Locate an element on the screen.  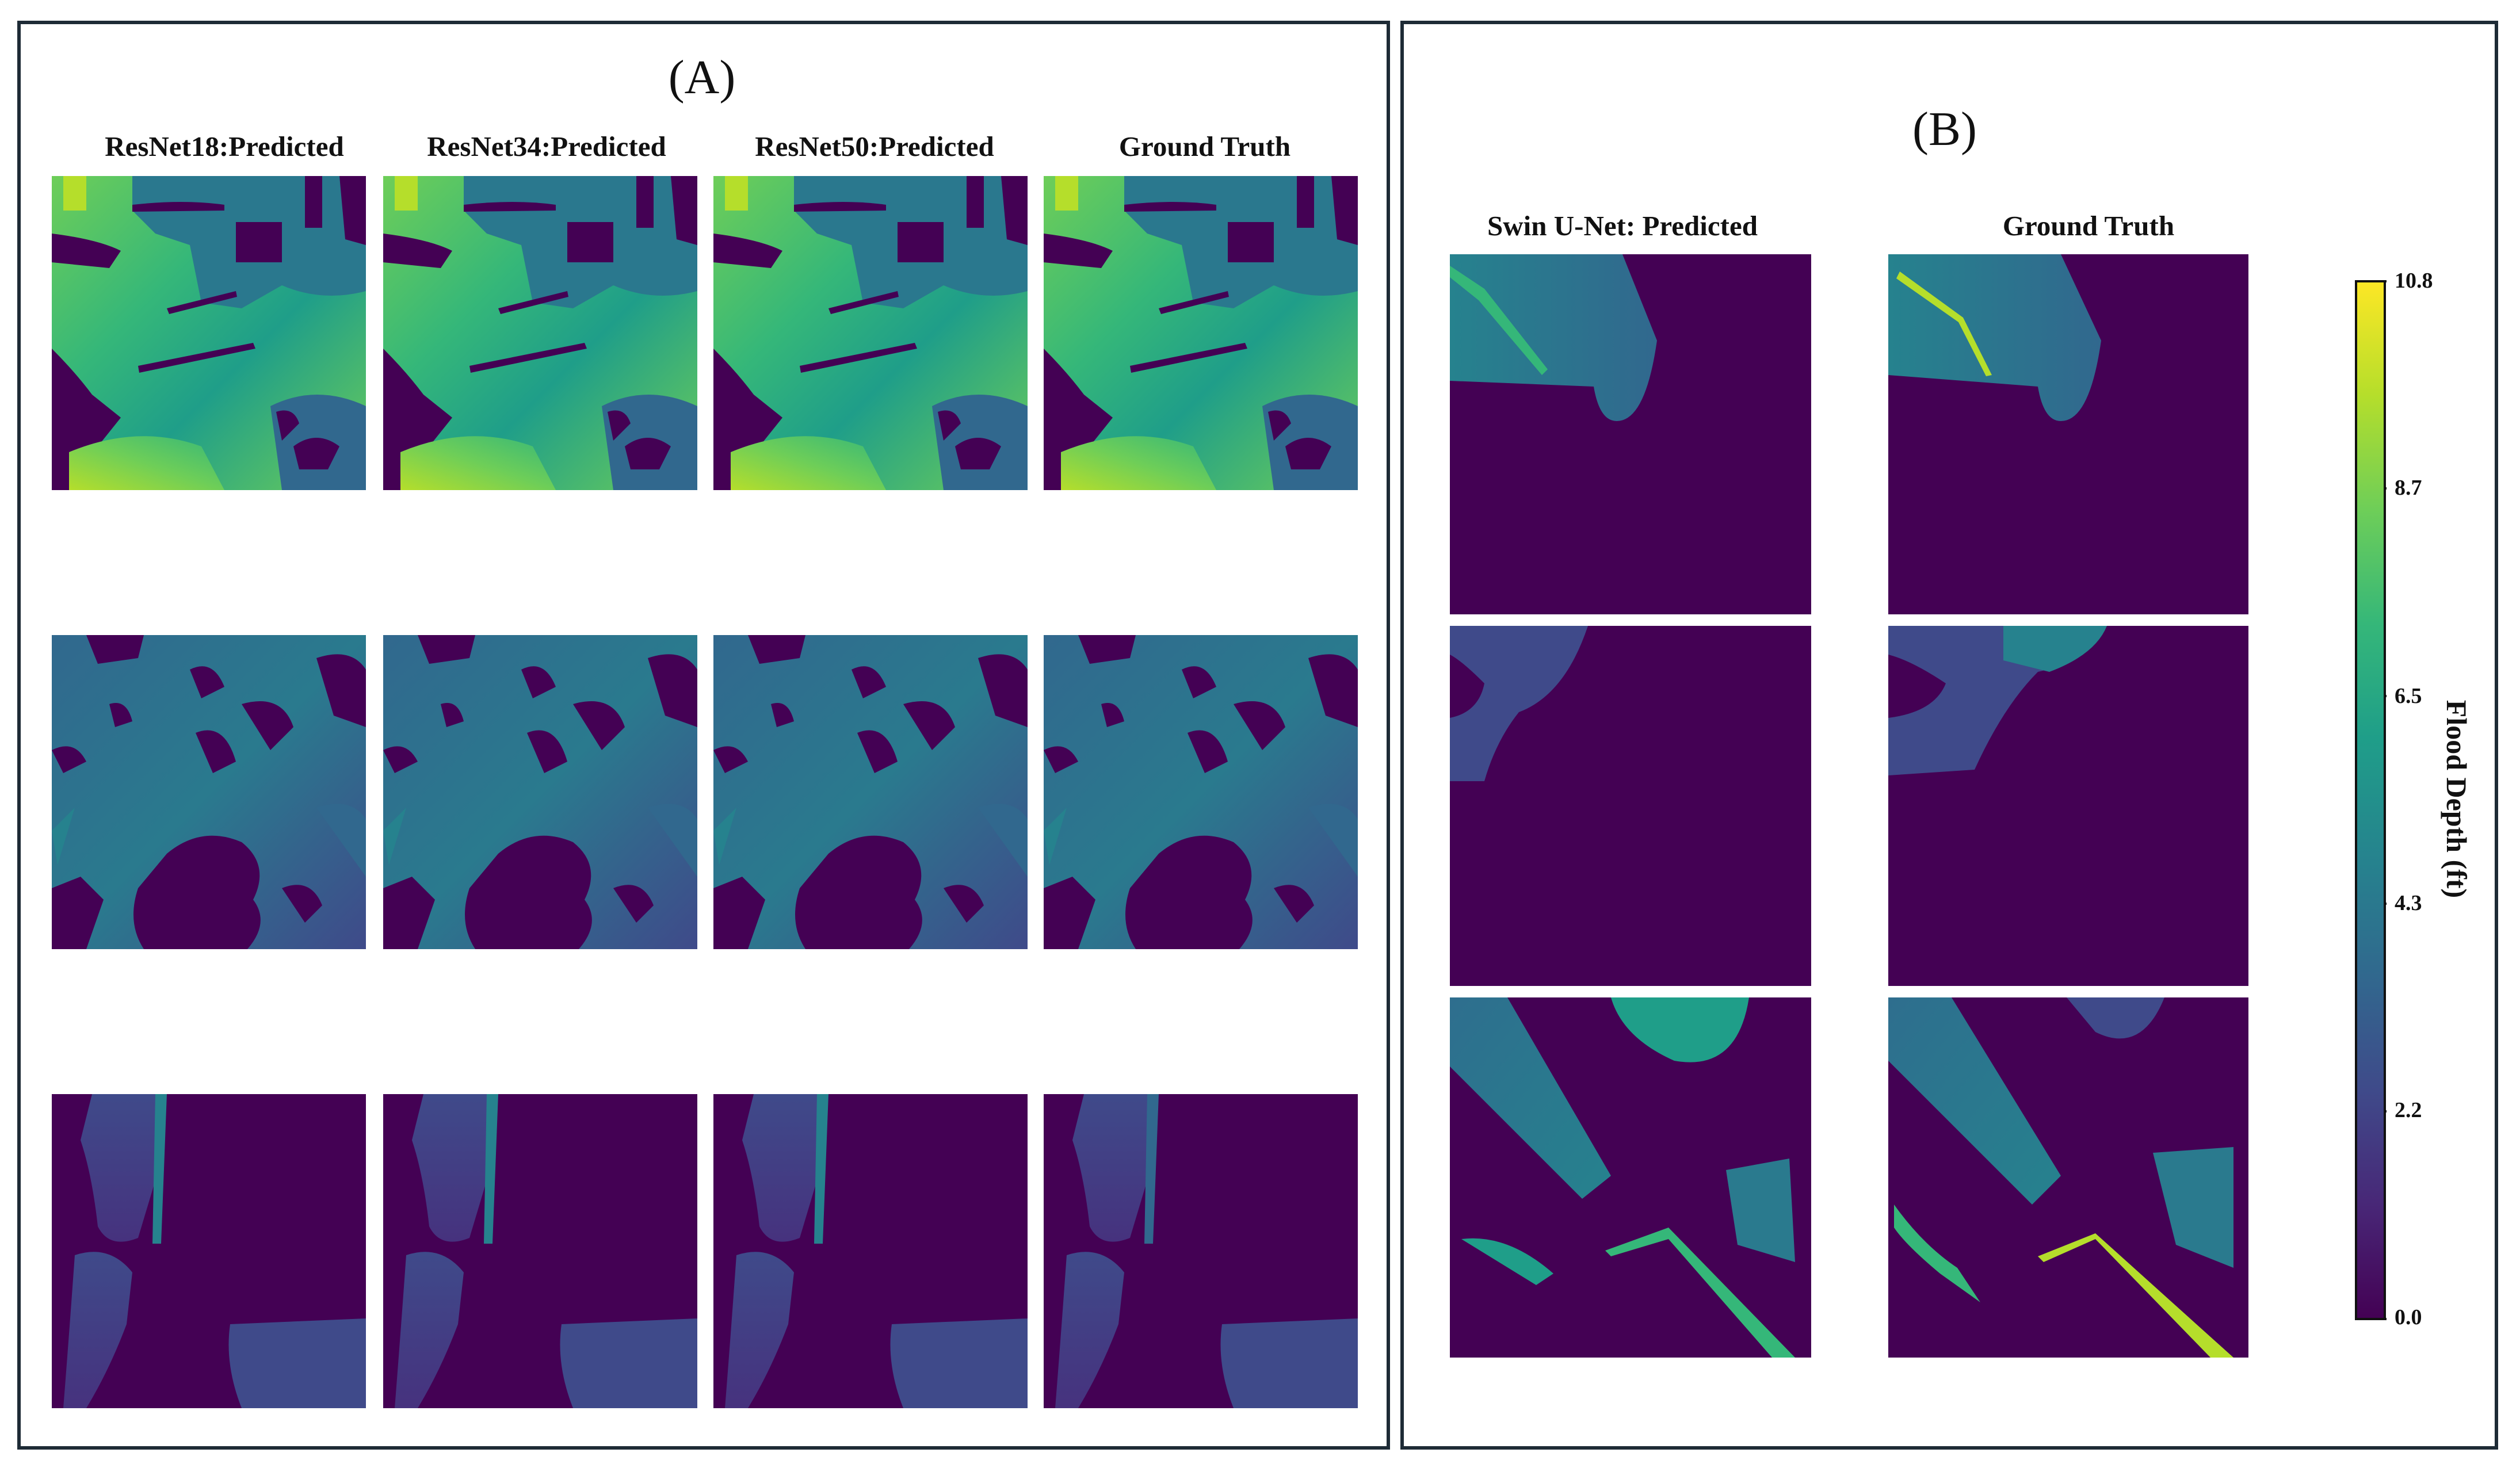
map-b-row3-ground-truth is located at coordinates (2068, 1177).